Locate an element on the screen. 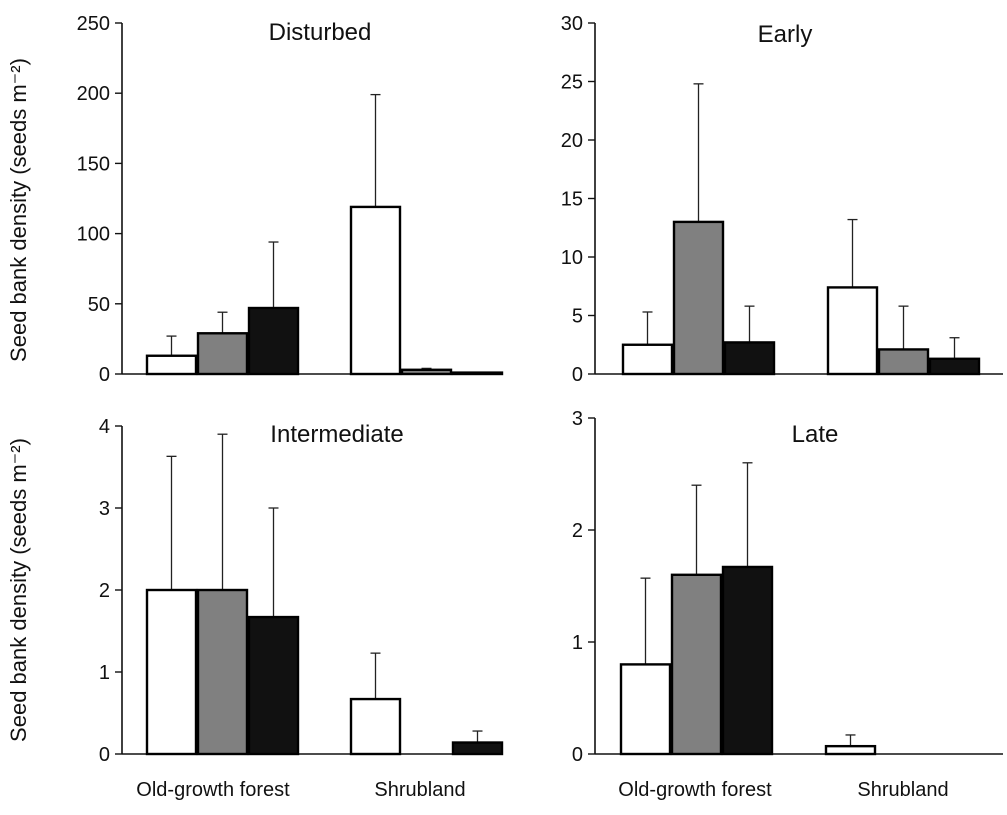 The width and height of the screenshot is (1007, 815). y-tick-label: 5 is located at coordinates (577, 317).